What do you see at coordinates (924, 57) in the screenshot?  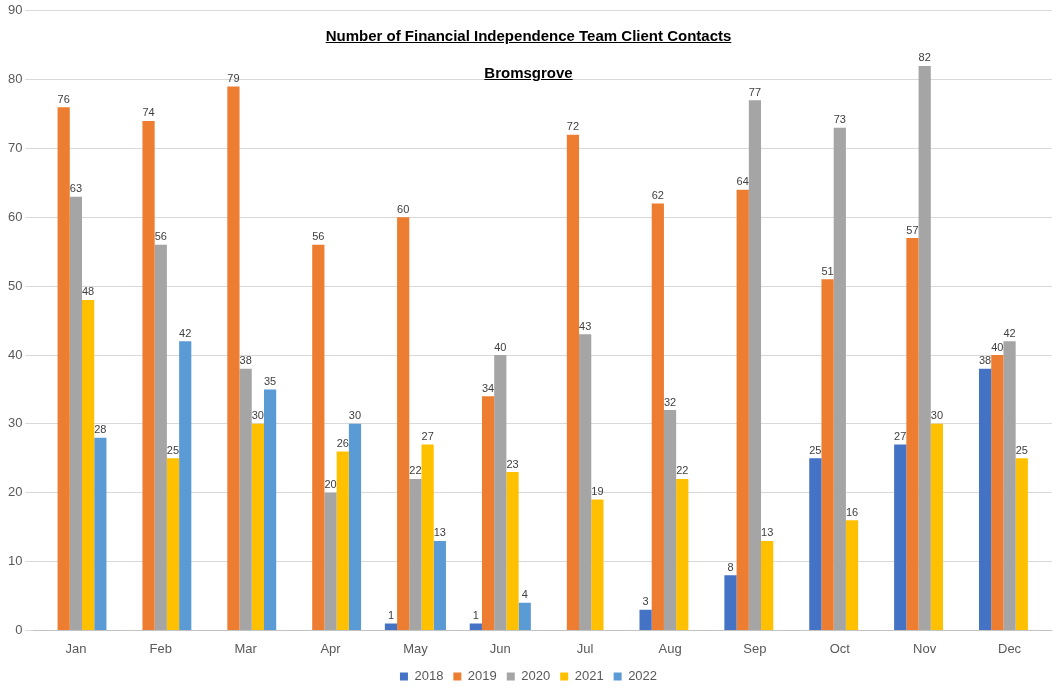 I see `data-label: 82` at bounding box center [924, 57].